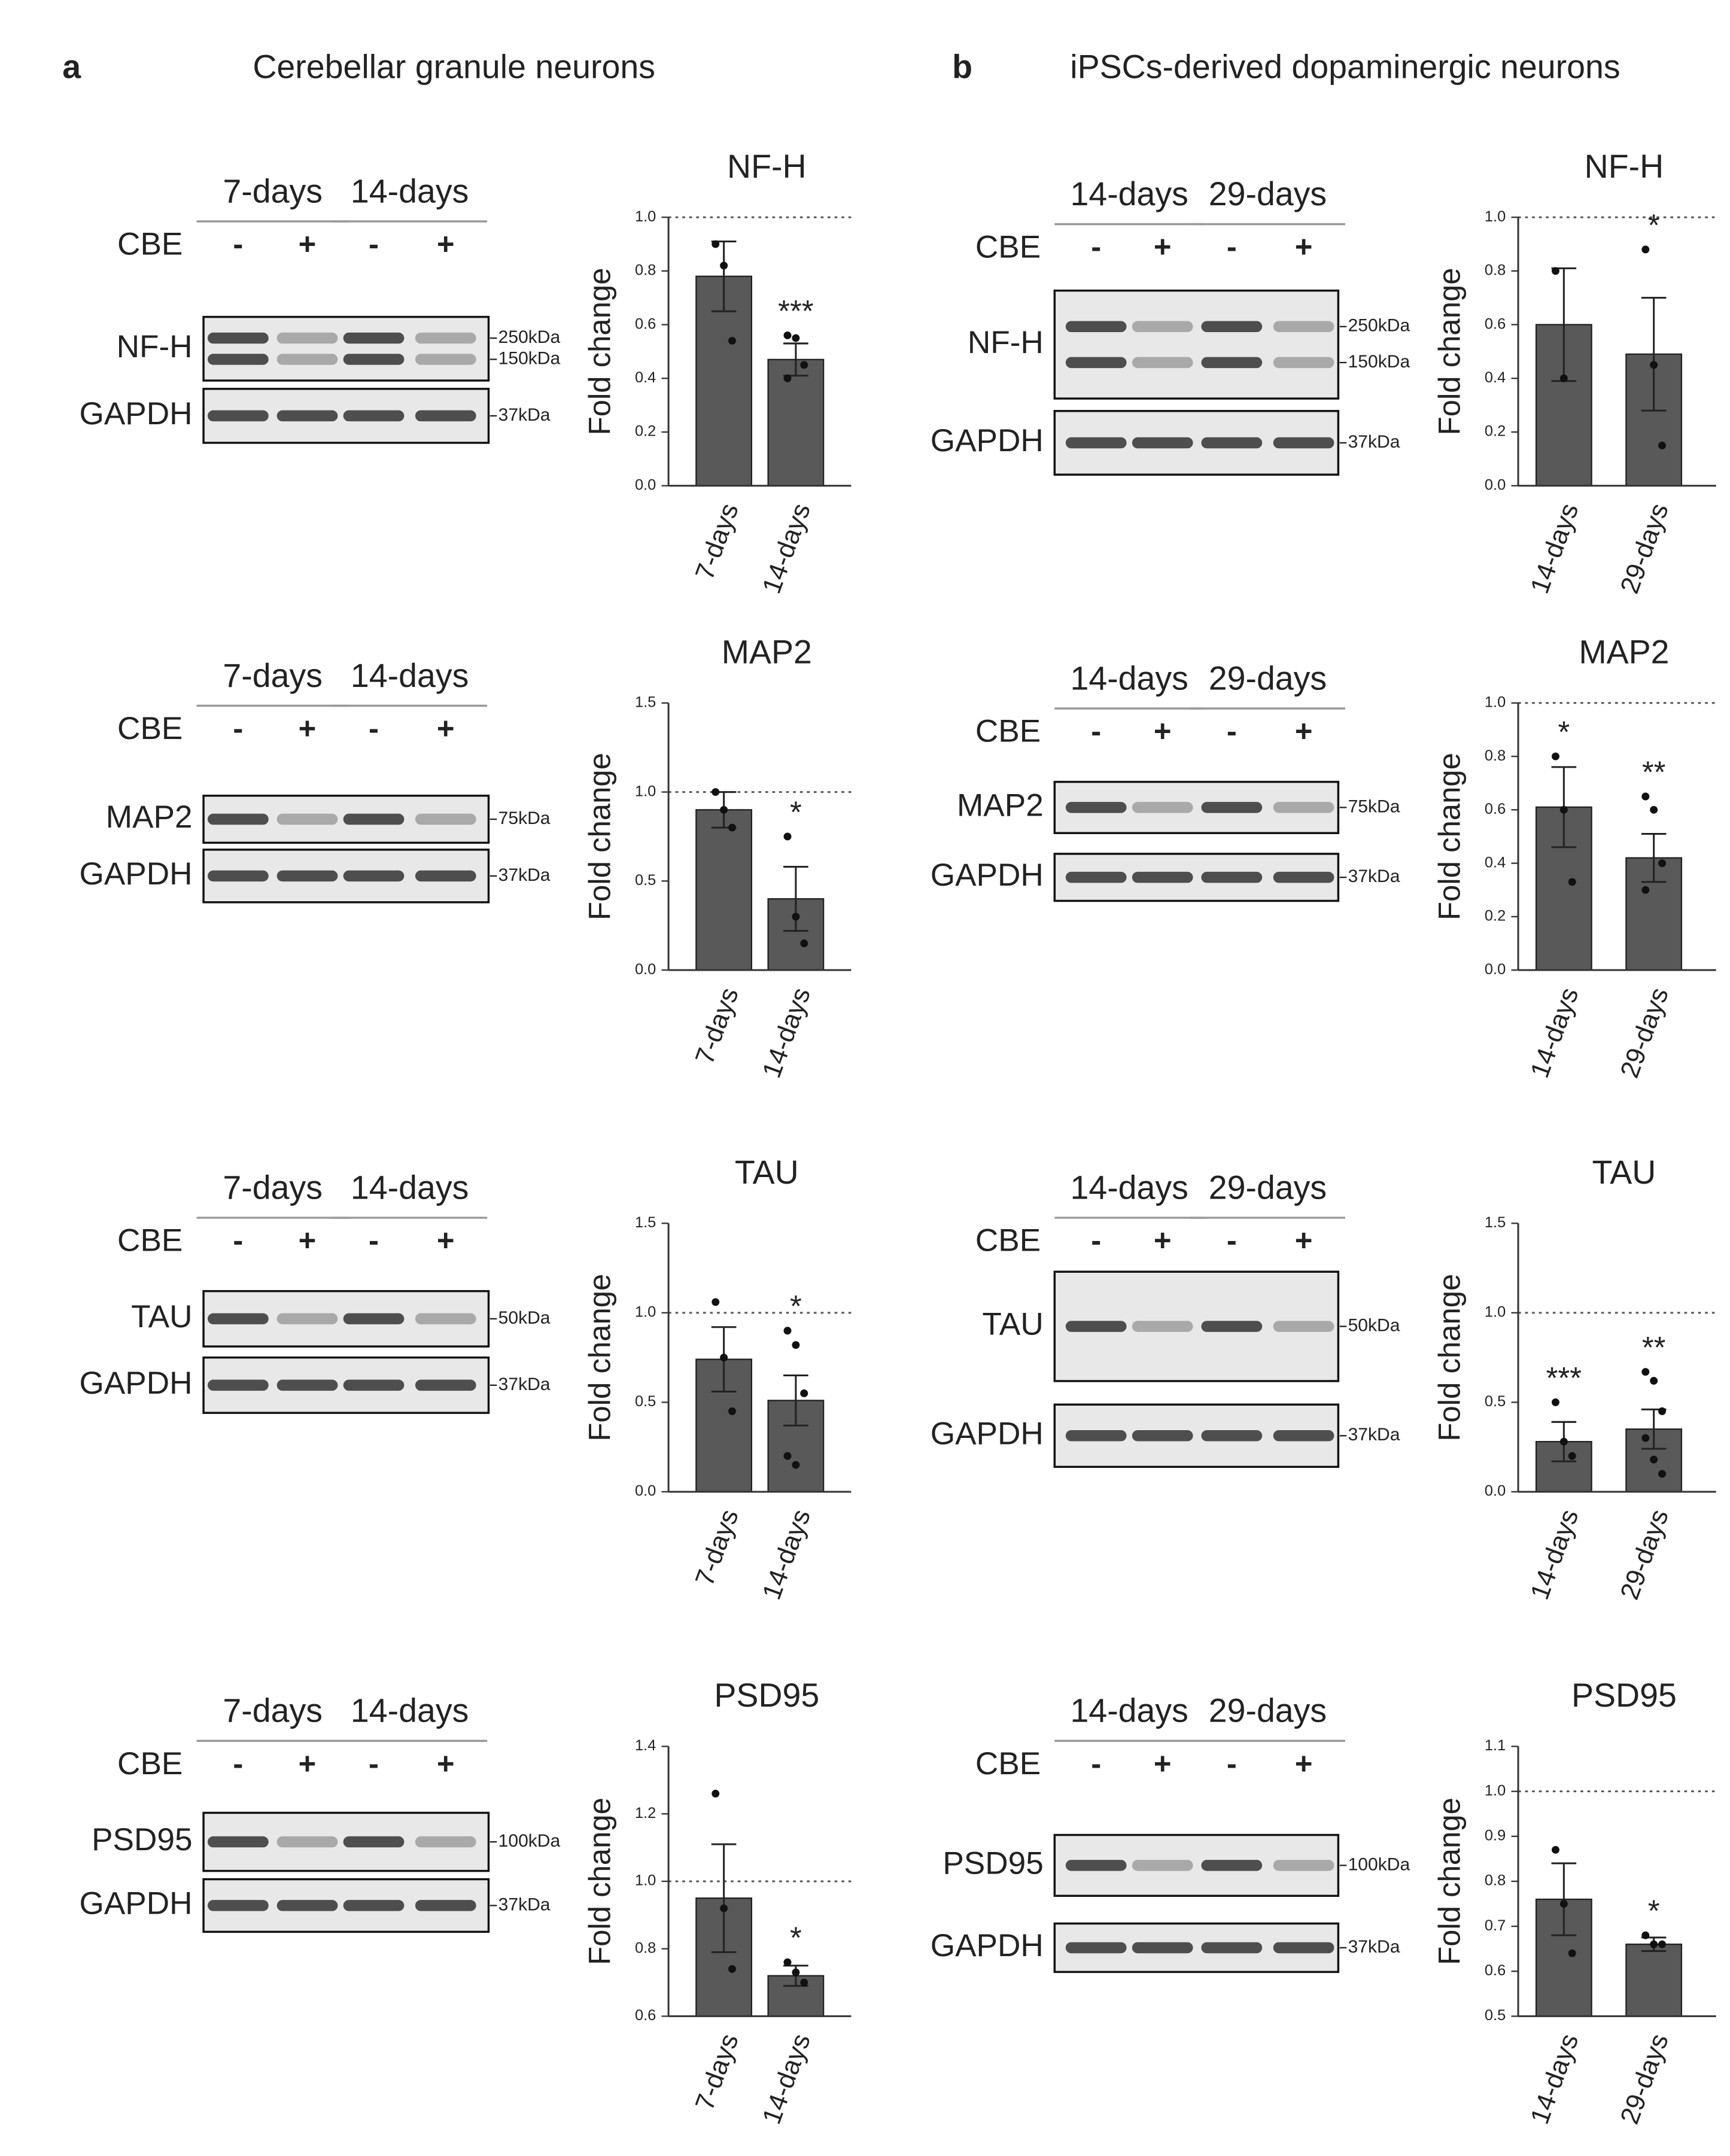 The image size is (1730, 2156). I want to click on panel-letter: a, so click(71, 66).